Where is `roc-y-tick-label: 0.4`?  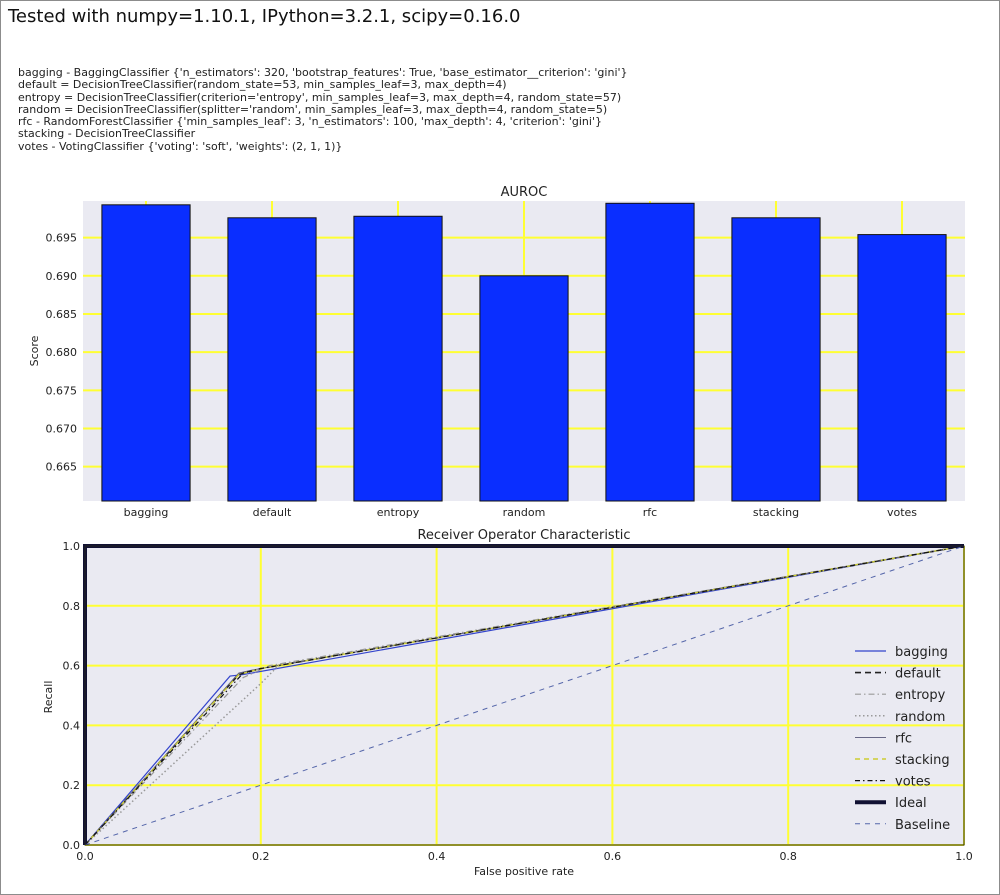 roc-y-tick-label: 0.4 is located at coordinates (72, 725).